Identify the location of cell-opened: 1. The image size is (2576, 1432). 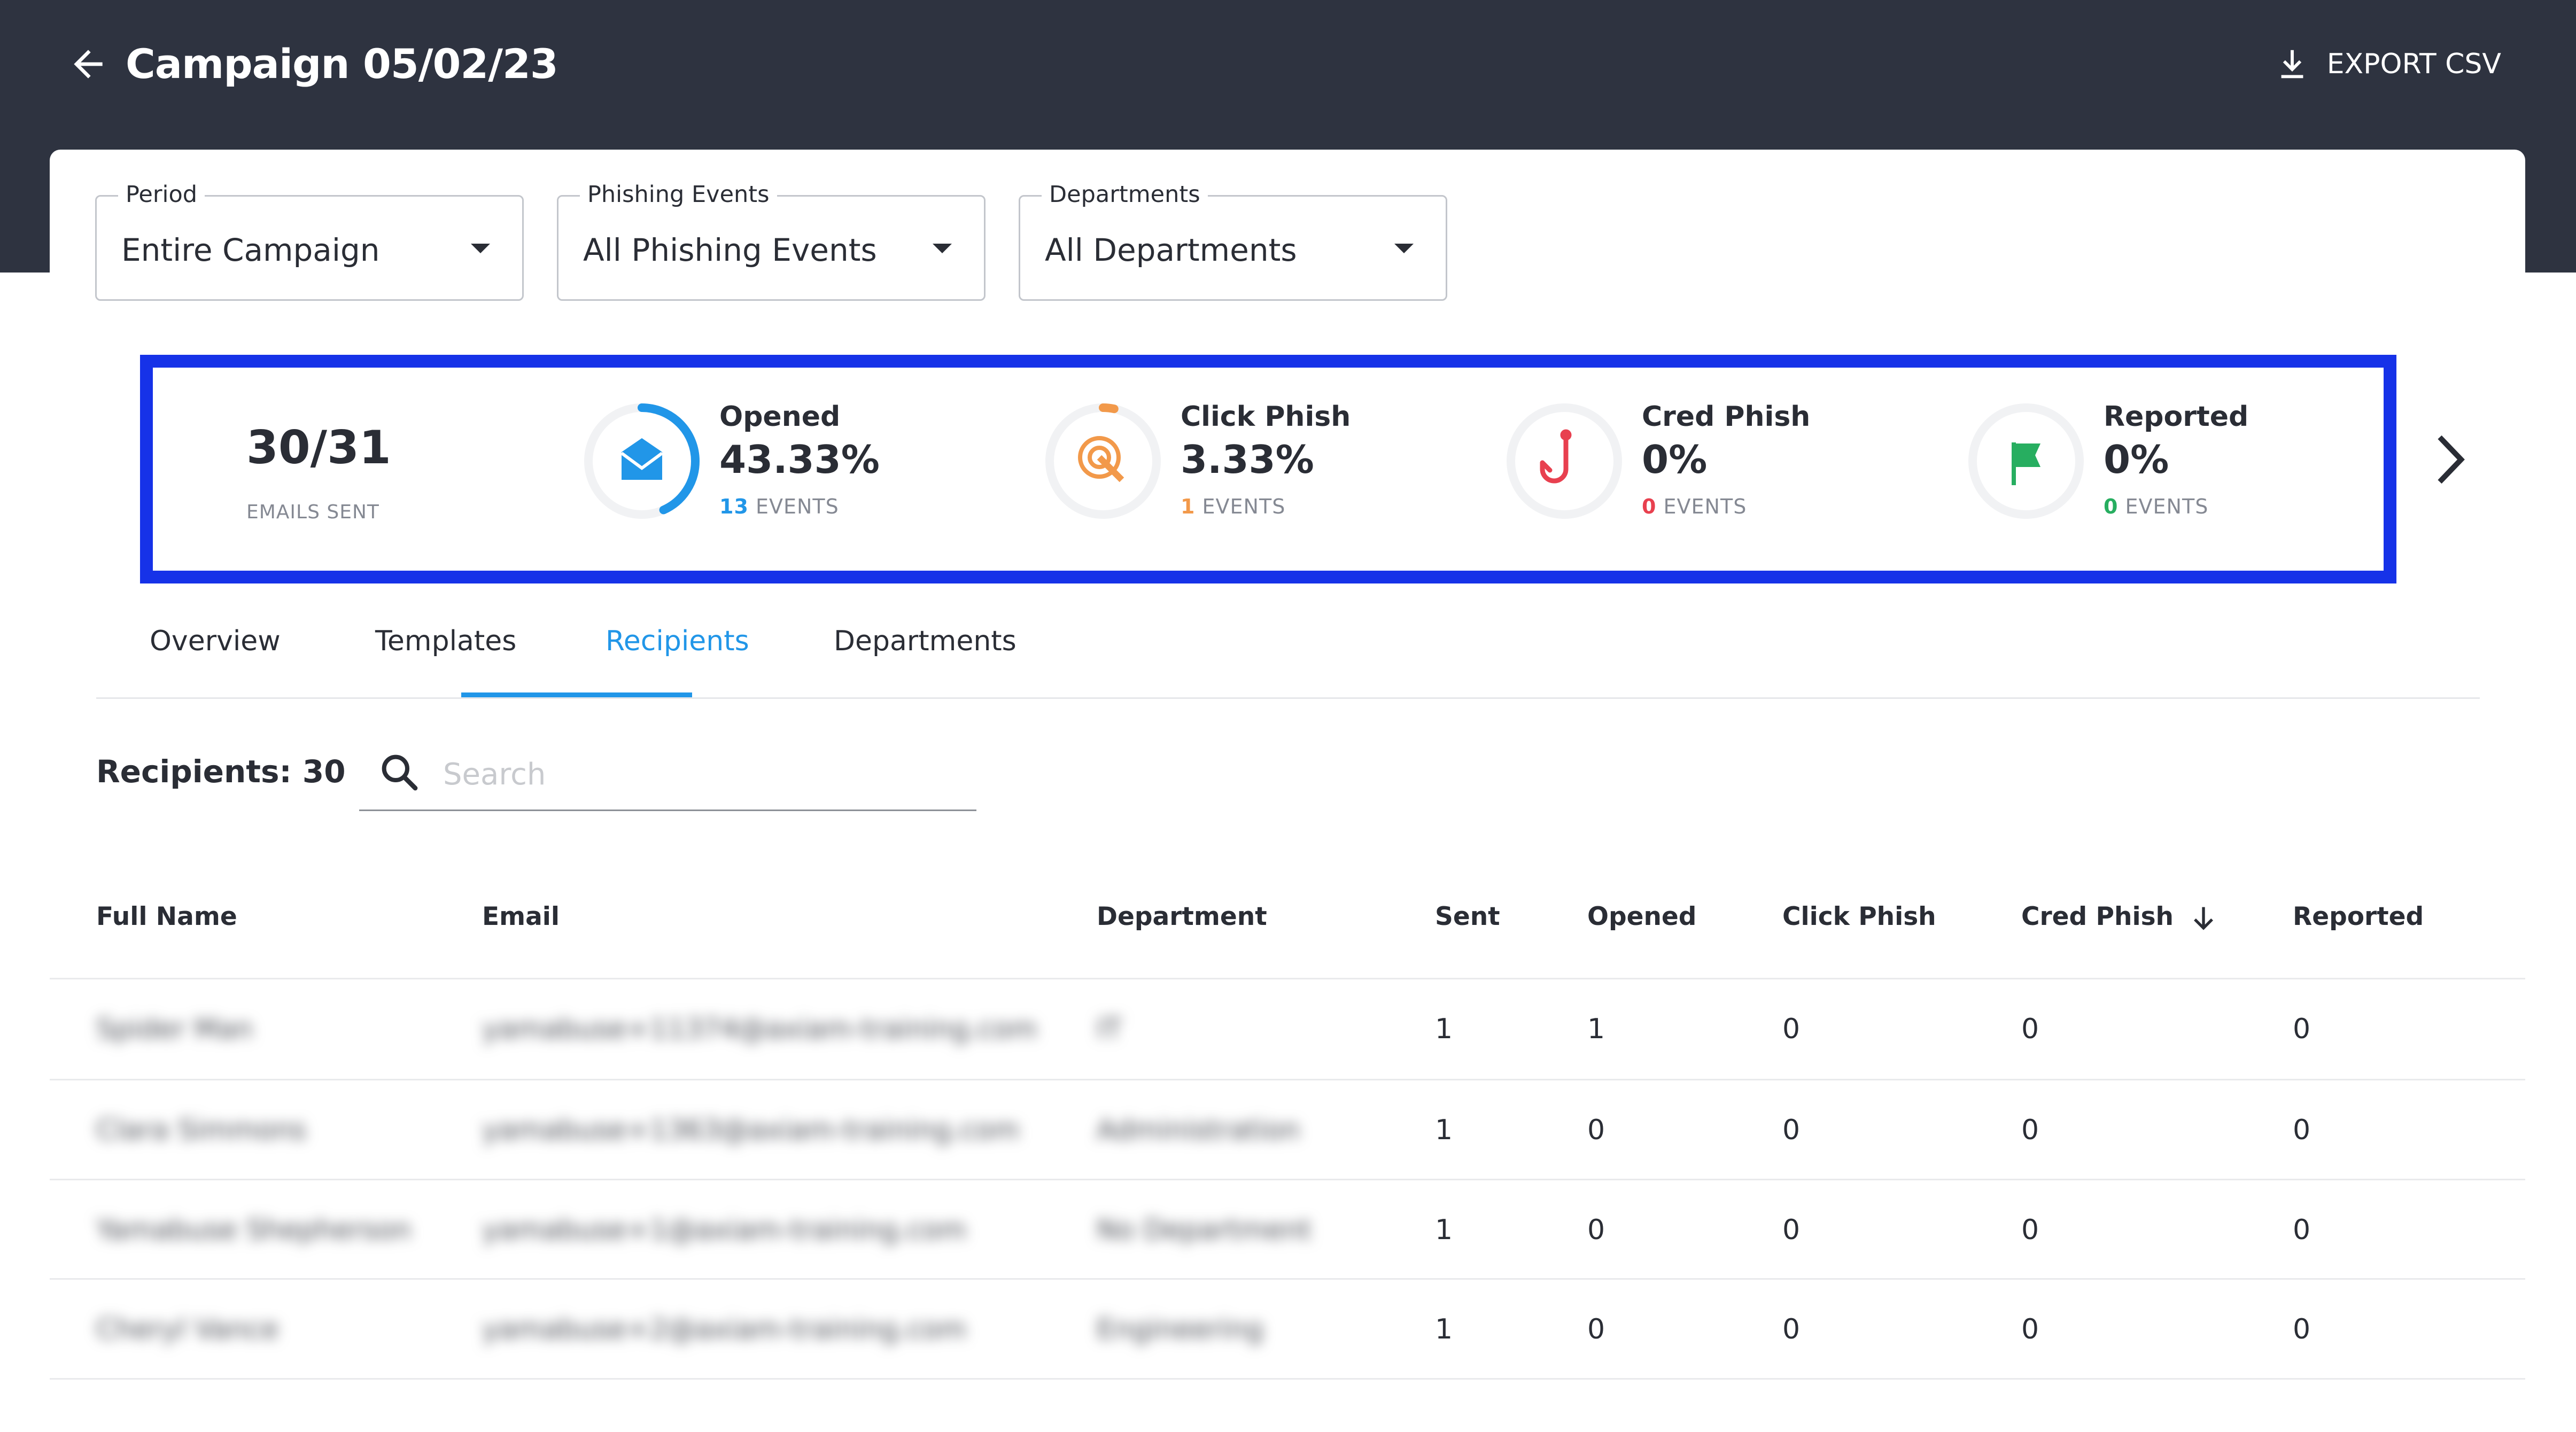
(1596, 1029).